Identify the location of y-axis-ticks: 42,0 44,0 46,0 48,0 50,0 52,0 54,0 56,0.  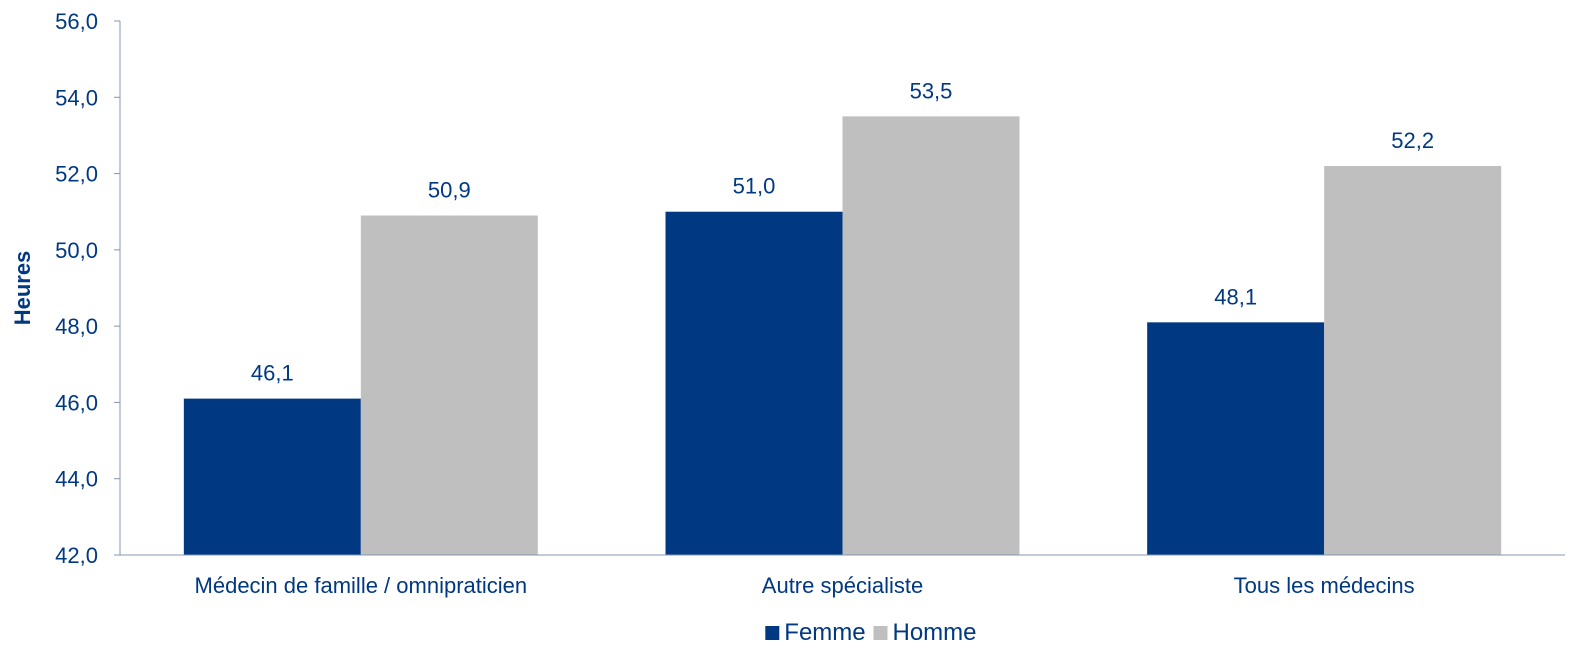
(87, 288).